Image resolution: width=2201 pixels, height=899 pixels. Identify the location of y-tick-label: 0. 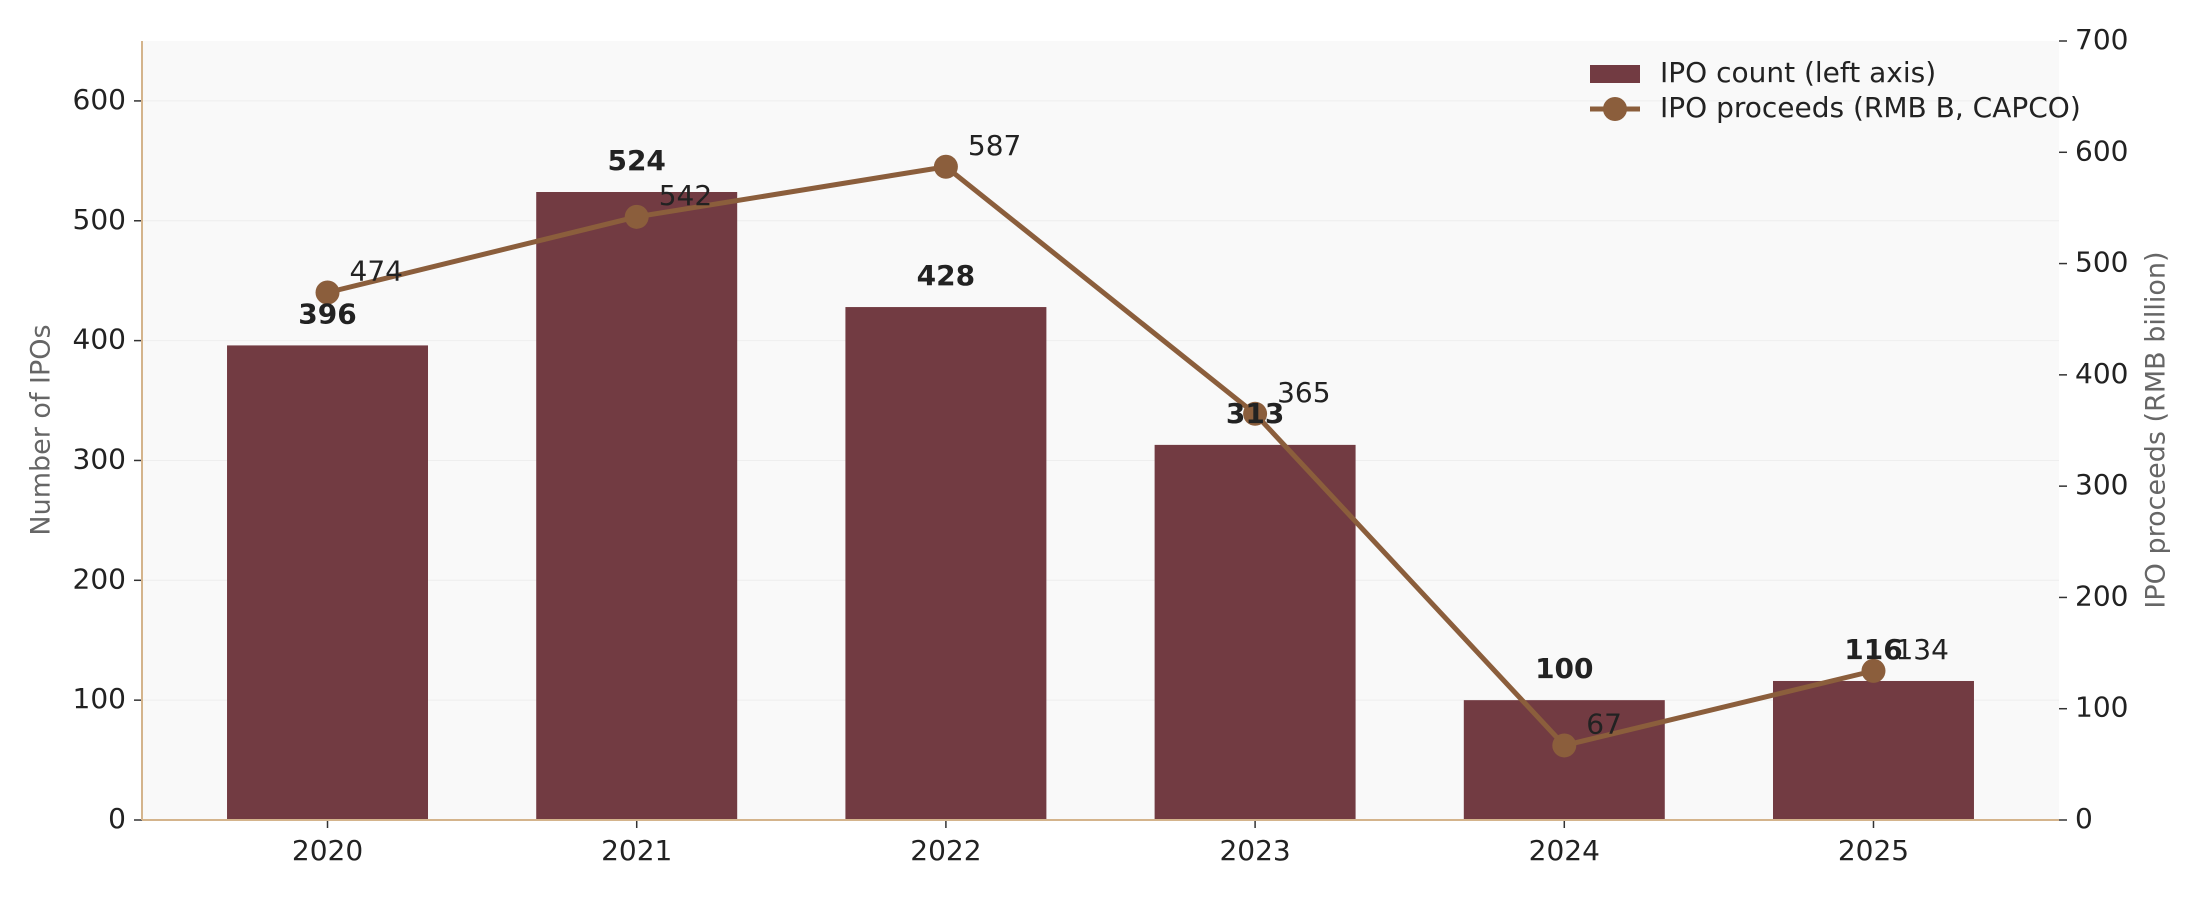
(117, 818).